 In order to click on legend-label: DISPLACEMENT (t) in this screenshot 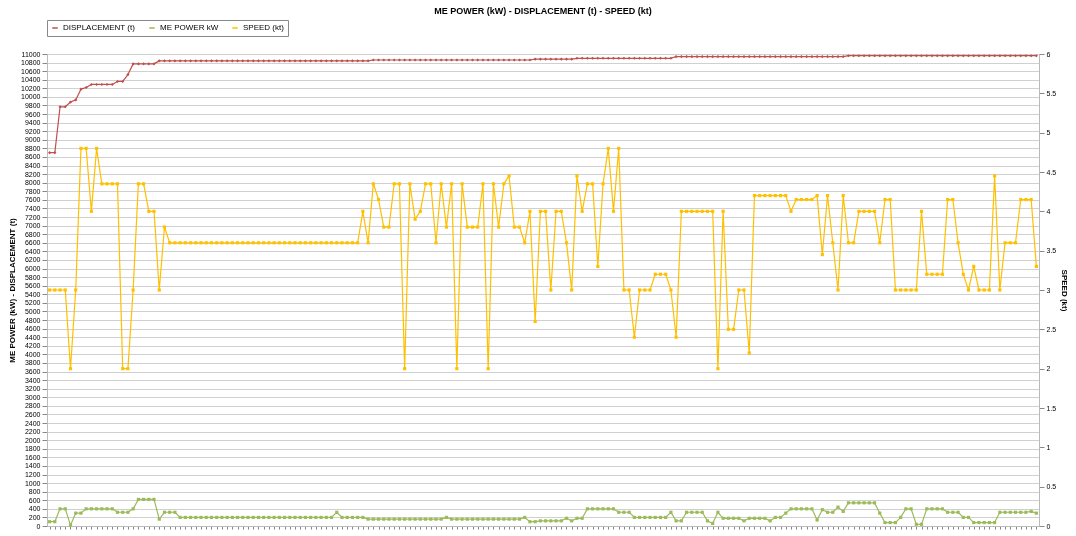, I will do `click(99, 27)`.